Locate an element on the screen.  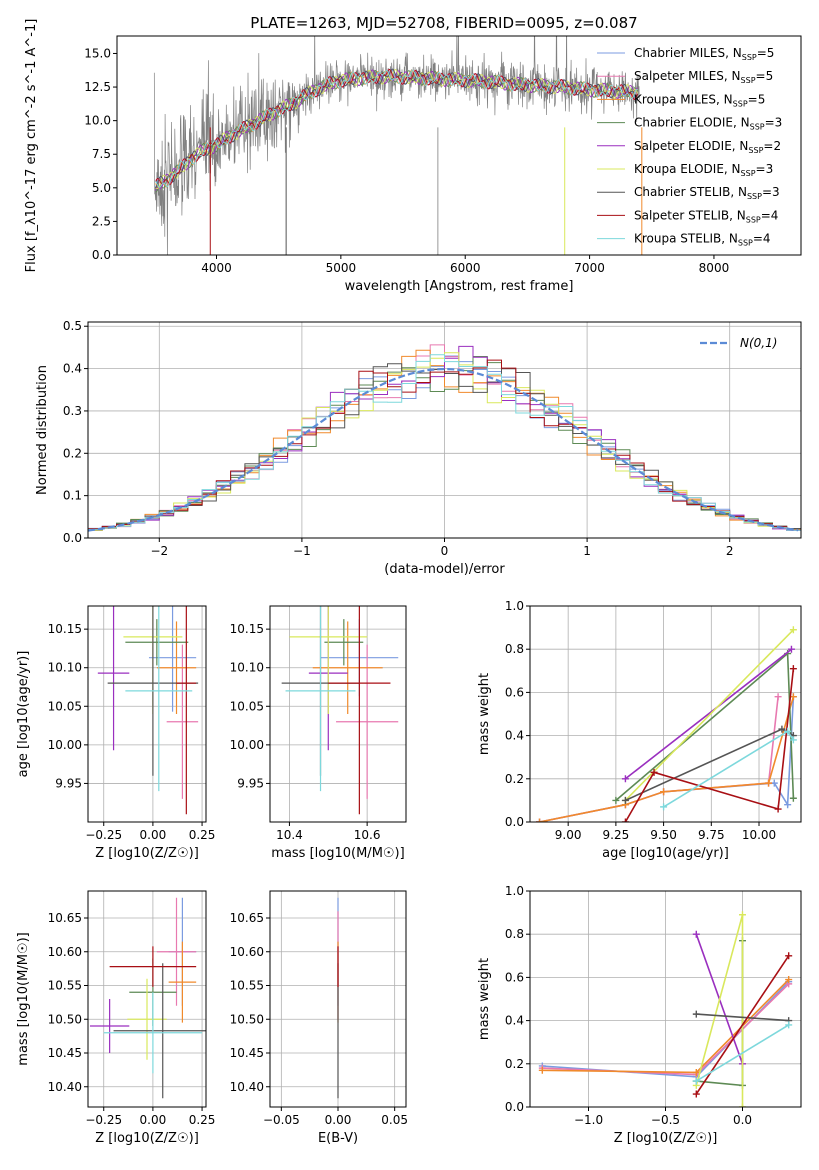
mass-weight-line-chabrier-stelib is located at coordinates (742, 1017).